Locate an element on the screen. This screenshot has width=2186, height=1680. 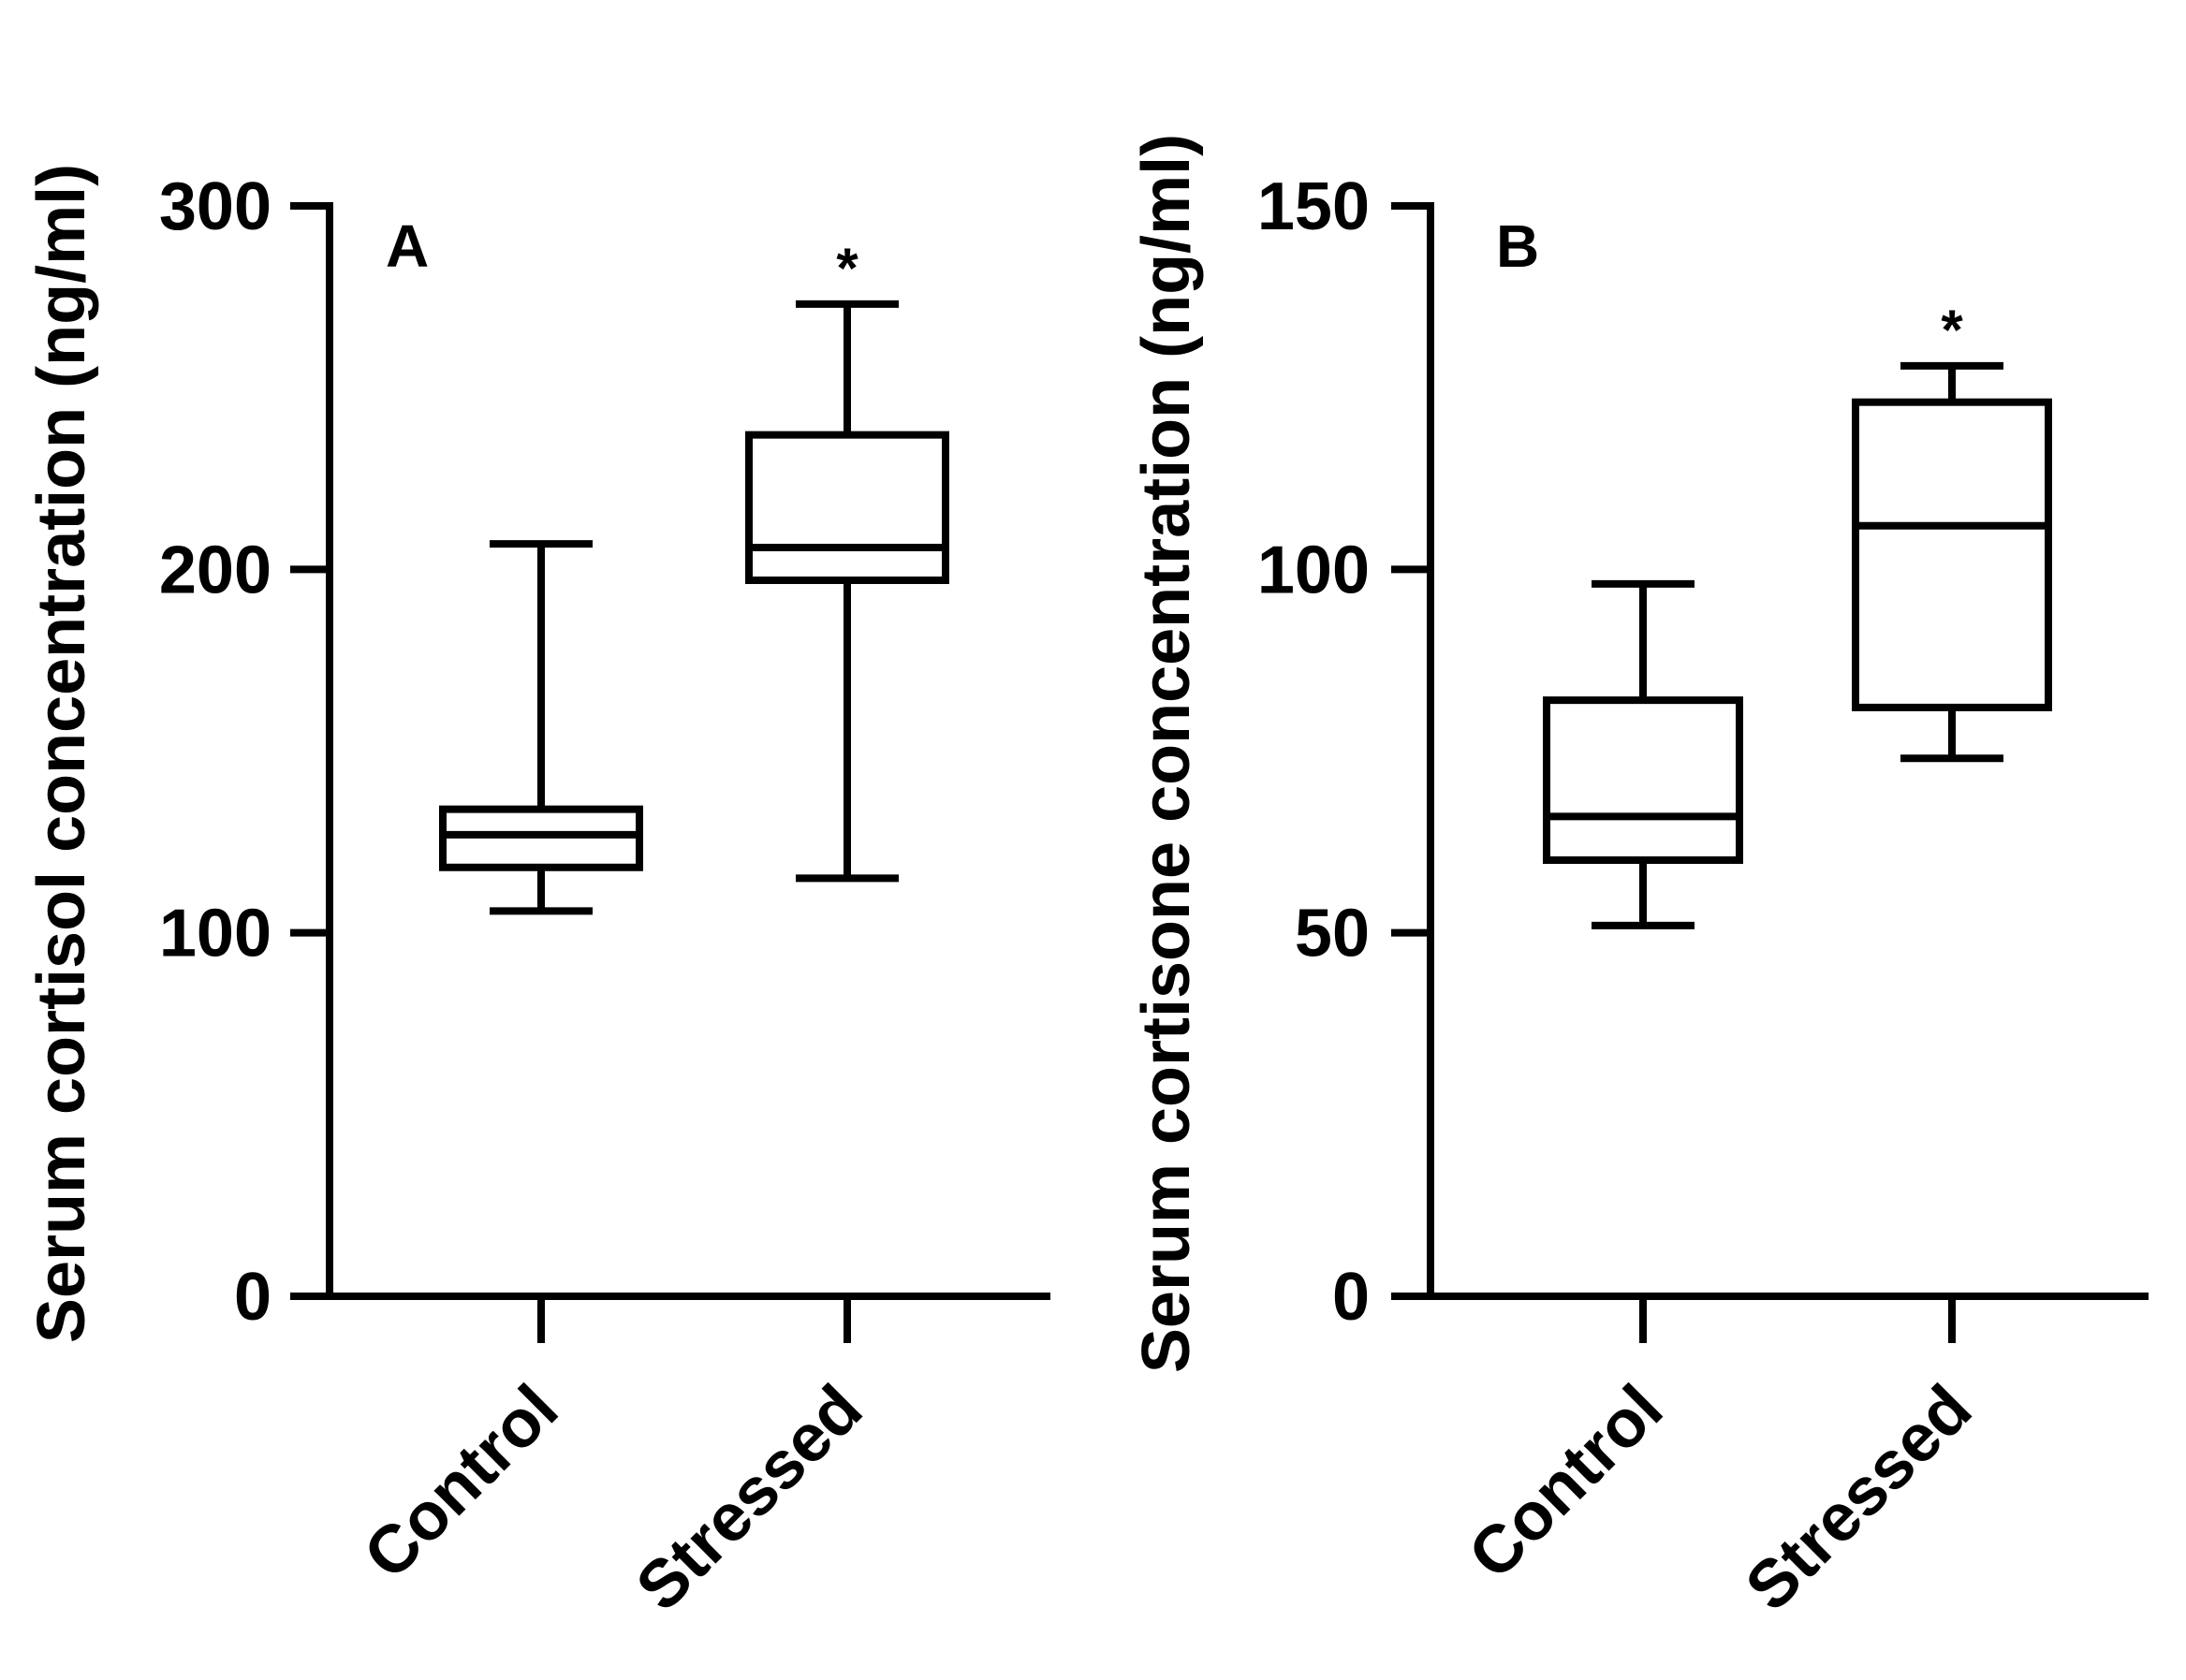
y-axis-title: Serum cortisol concentration (ng/ml) is located at coordinates (61, 753).